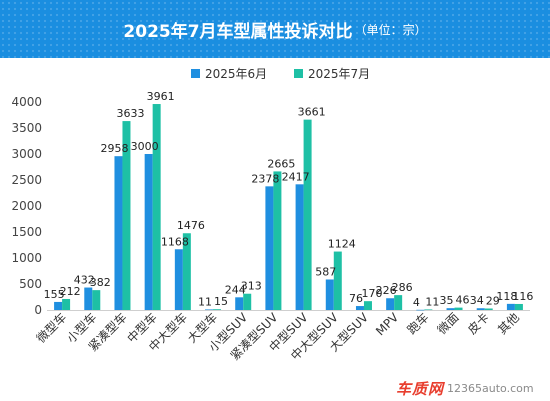 The height and width of the screenshot is (401, 550). Describe the element at coordinates (325, 271) in the screenshot. I see `value-label: 587` at that location.